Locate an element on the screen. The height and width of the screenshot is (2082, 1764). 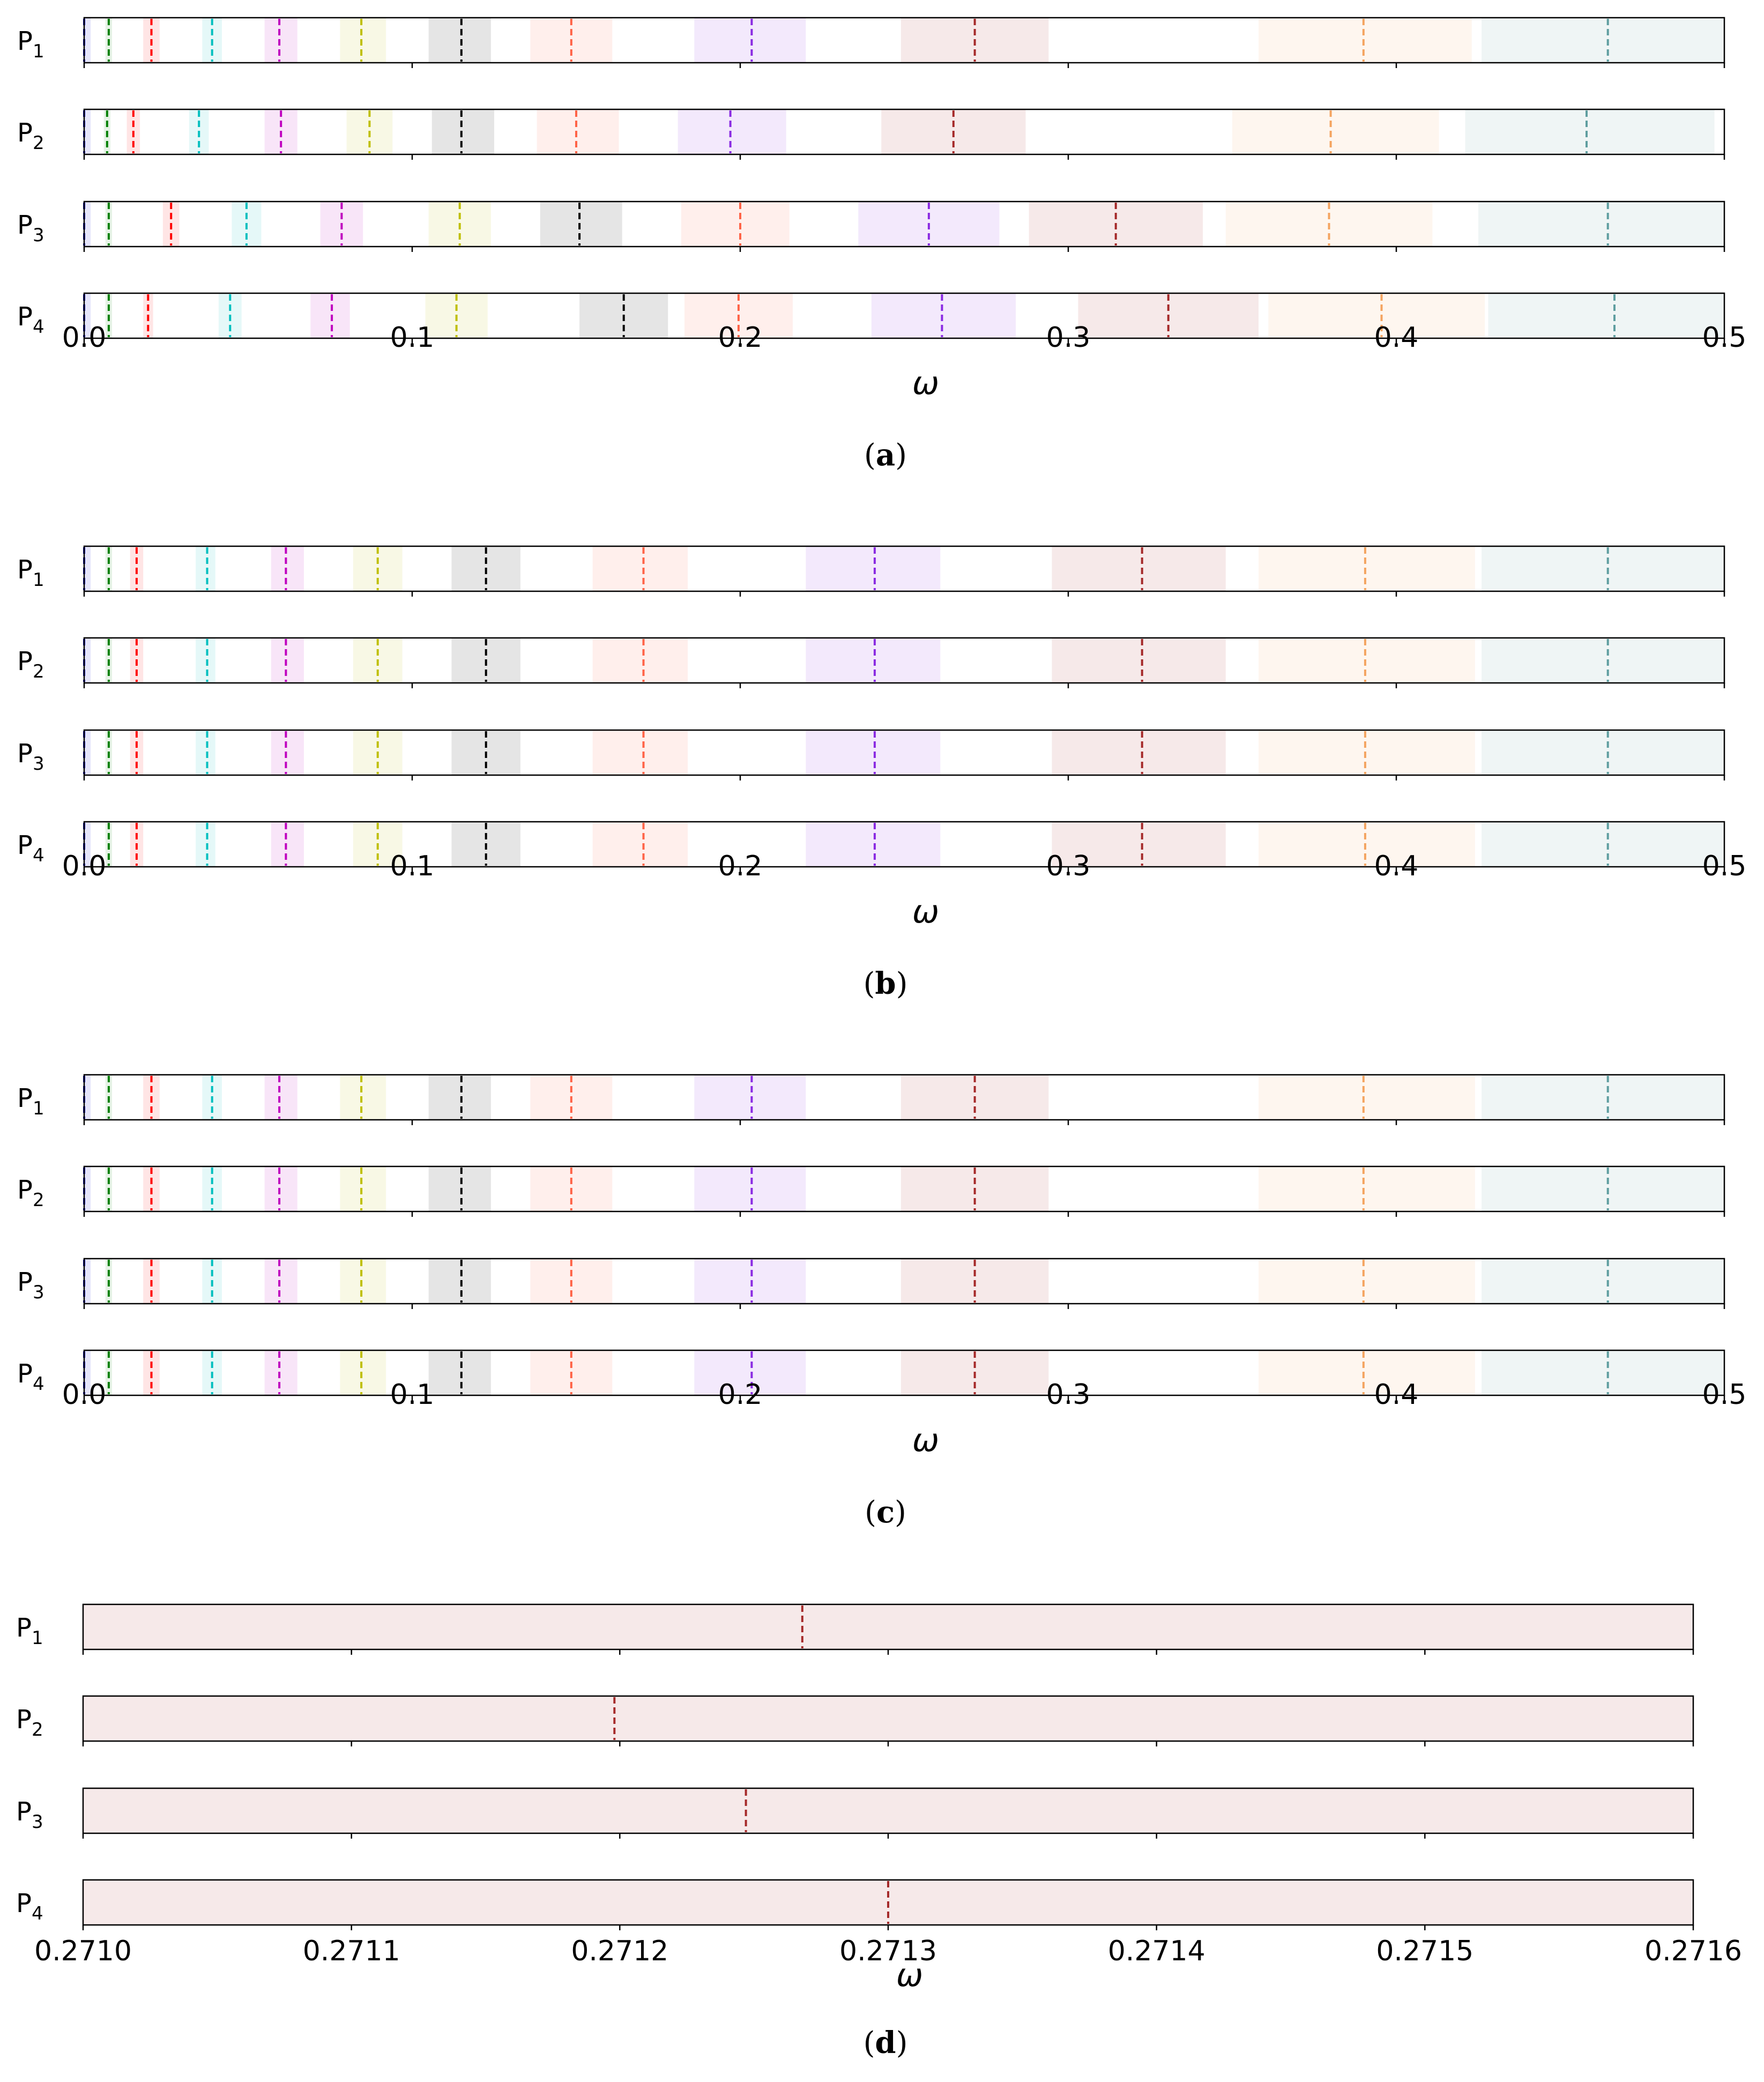
panel-caption: (c) is located at coordinates (885, 1512).